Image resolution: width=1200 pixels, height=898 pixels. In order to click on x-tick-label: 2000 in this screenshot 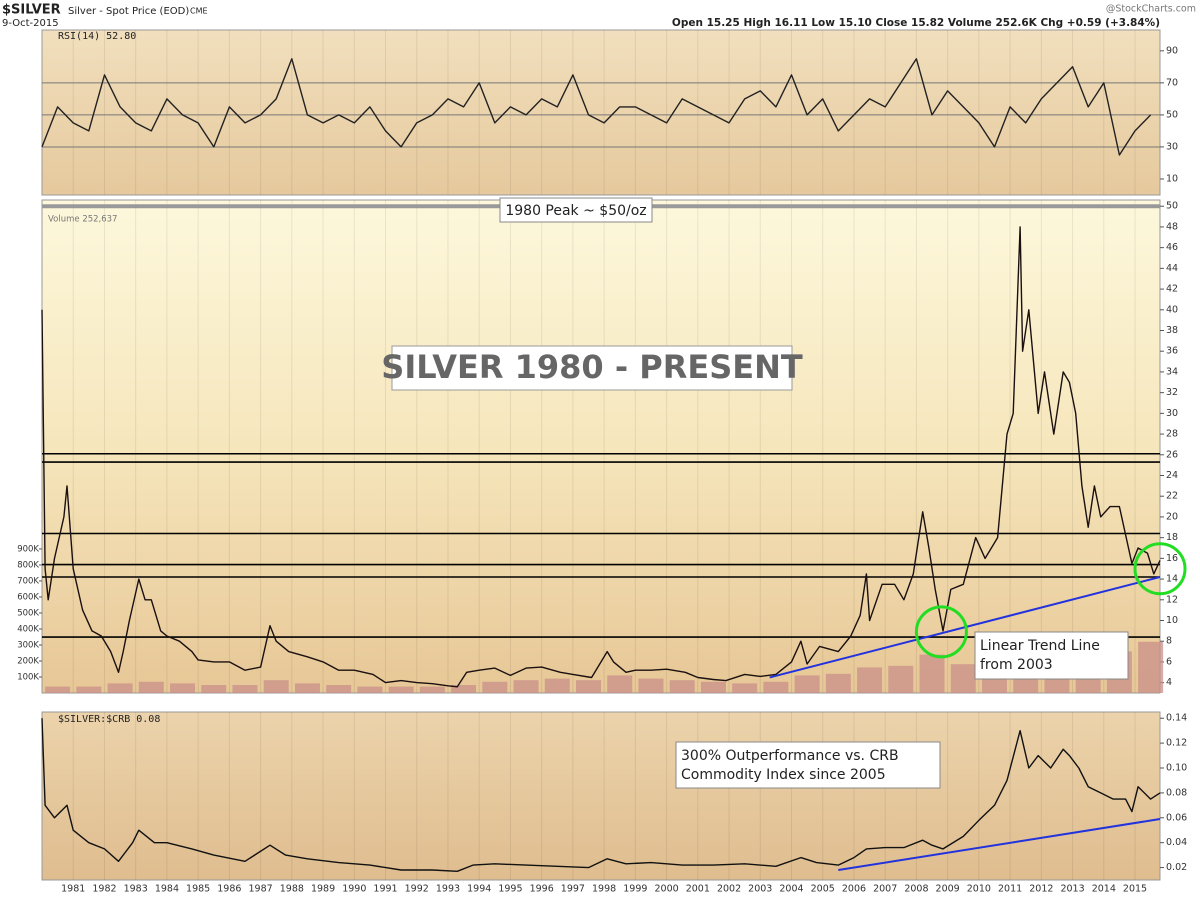, I will do `click(666, 889)`.